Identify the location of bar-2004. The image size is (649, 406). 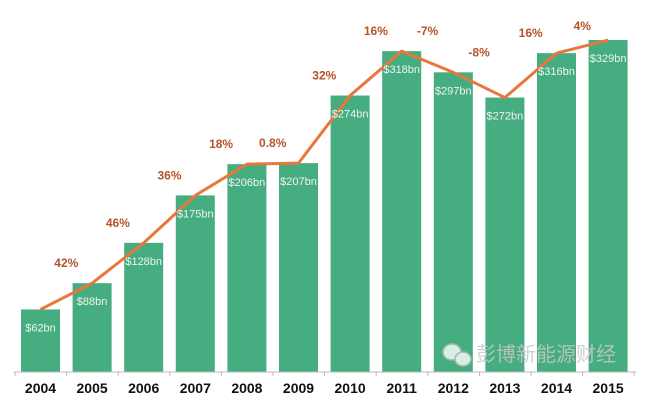
(40, 340).